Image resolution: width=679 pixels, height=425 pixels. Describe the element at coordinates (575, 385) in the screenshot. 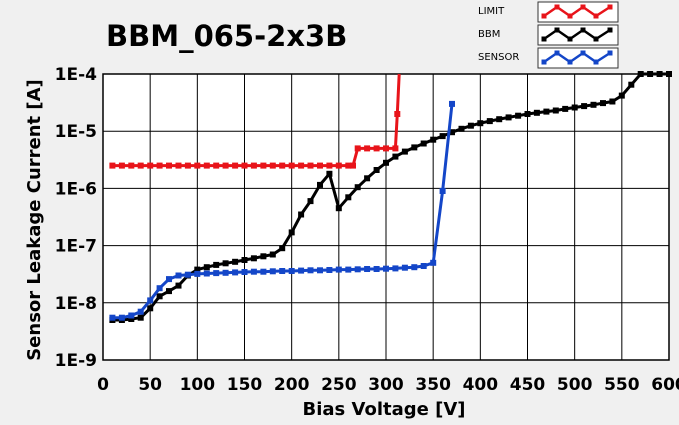

I see `x-tick-label: 500` at that location.